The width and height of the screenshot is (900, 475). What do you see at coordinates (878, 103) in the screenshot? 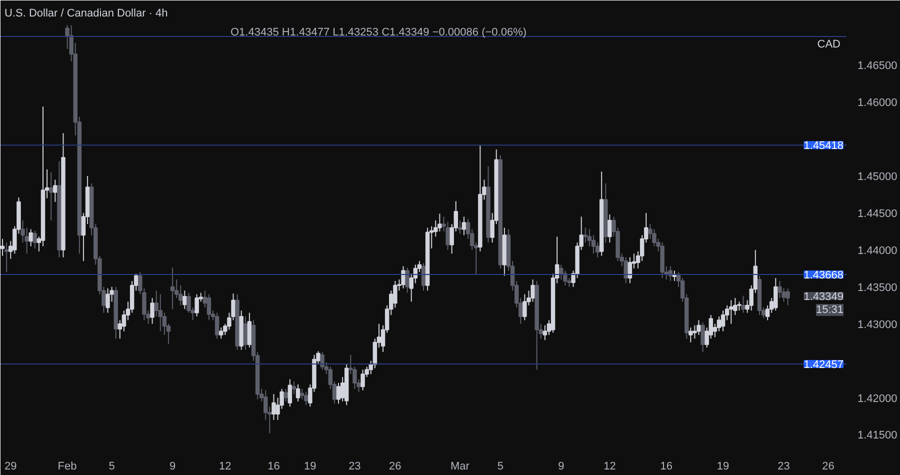
I see `y-tick-label: 1.46000` at bounding box center [878, 103].